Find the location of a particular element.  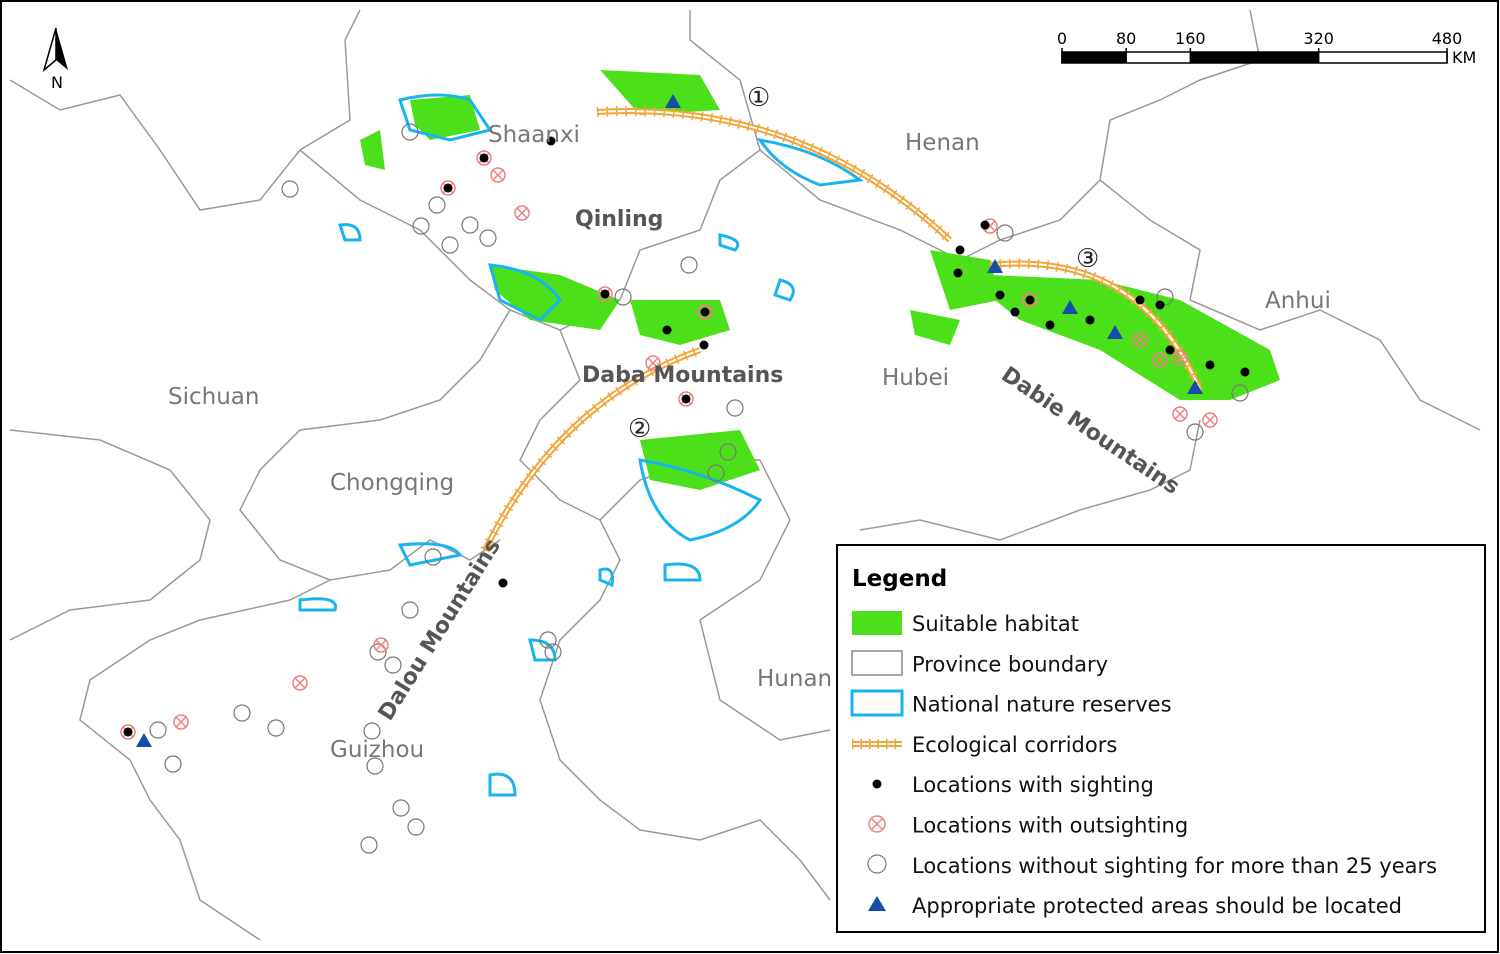

province-label: Henan is located at coordinates (942, 143).